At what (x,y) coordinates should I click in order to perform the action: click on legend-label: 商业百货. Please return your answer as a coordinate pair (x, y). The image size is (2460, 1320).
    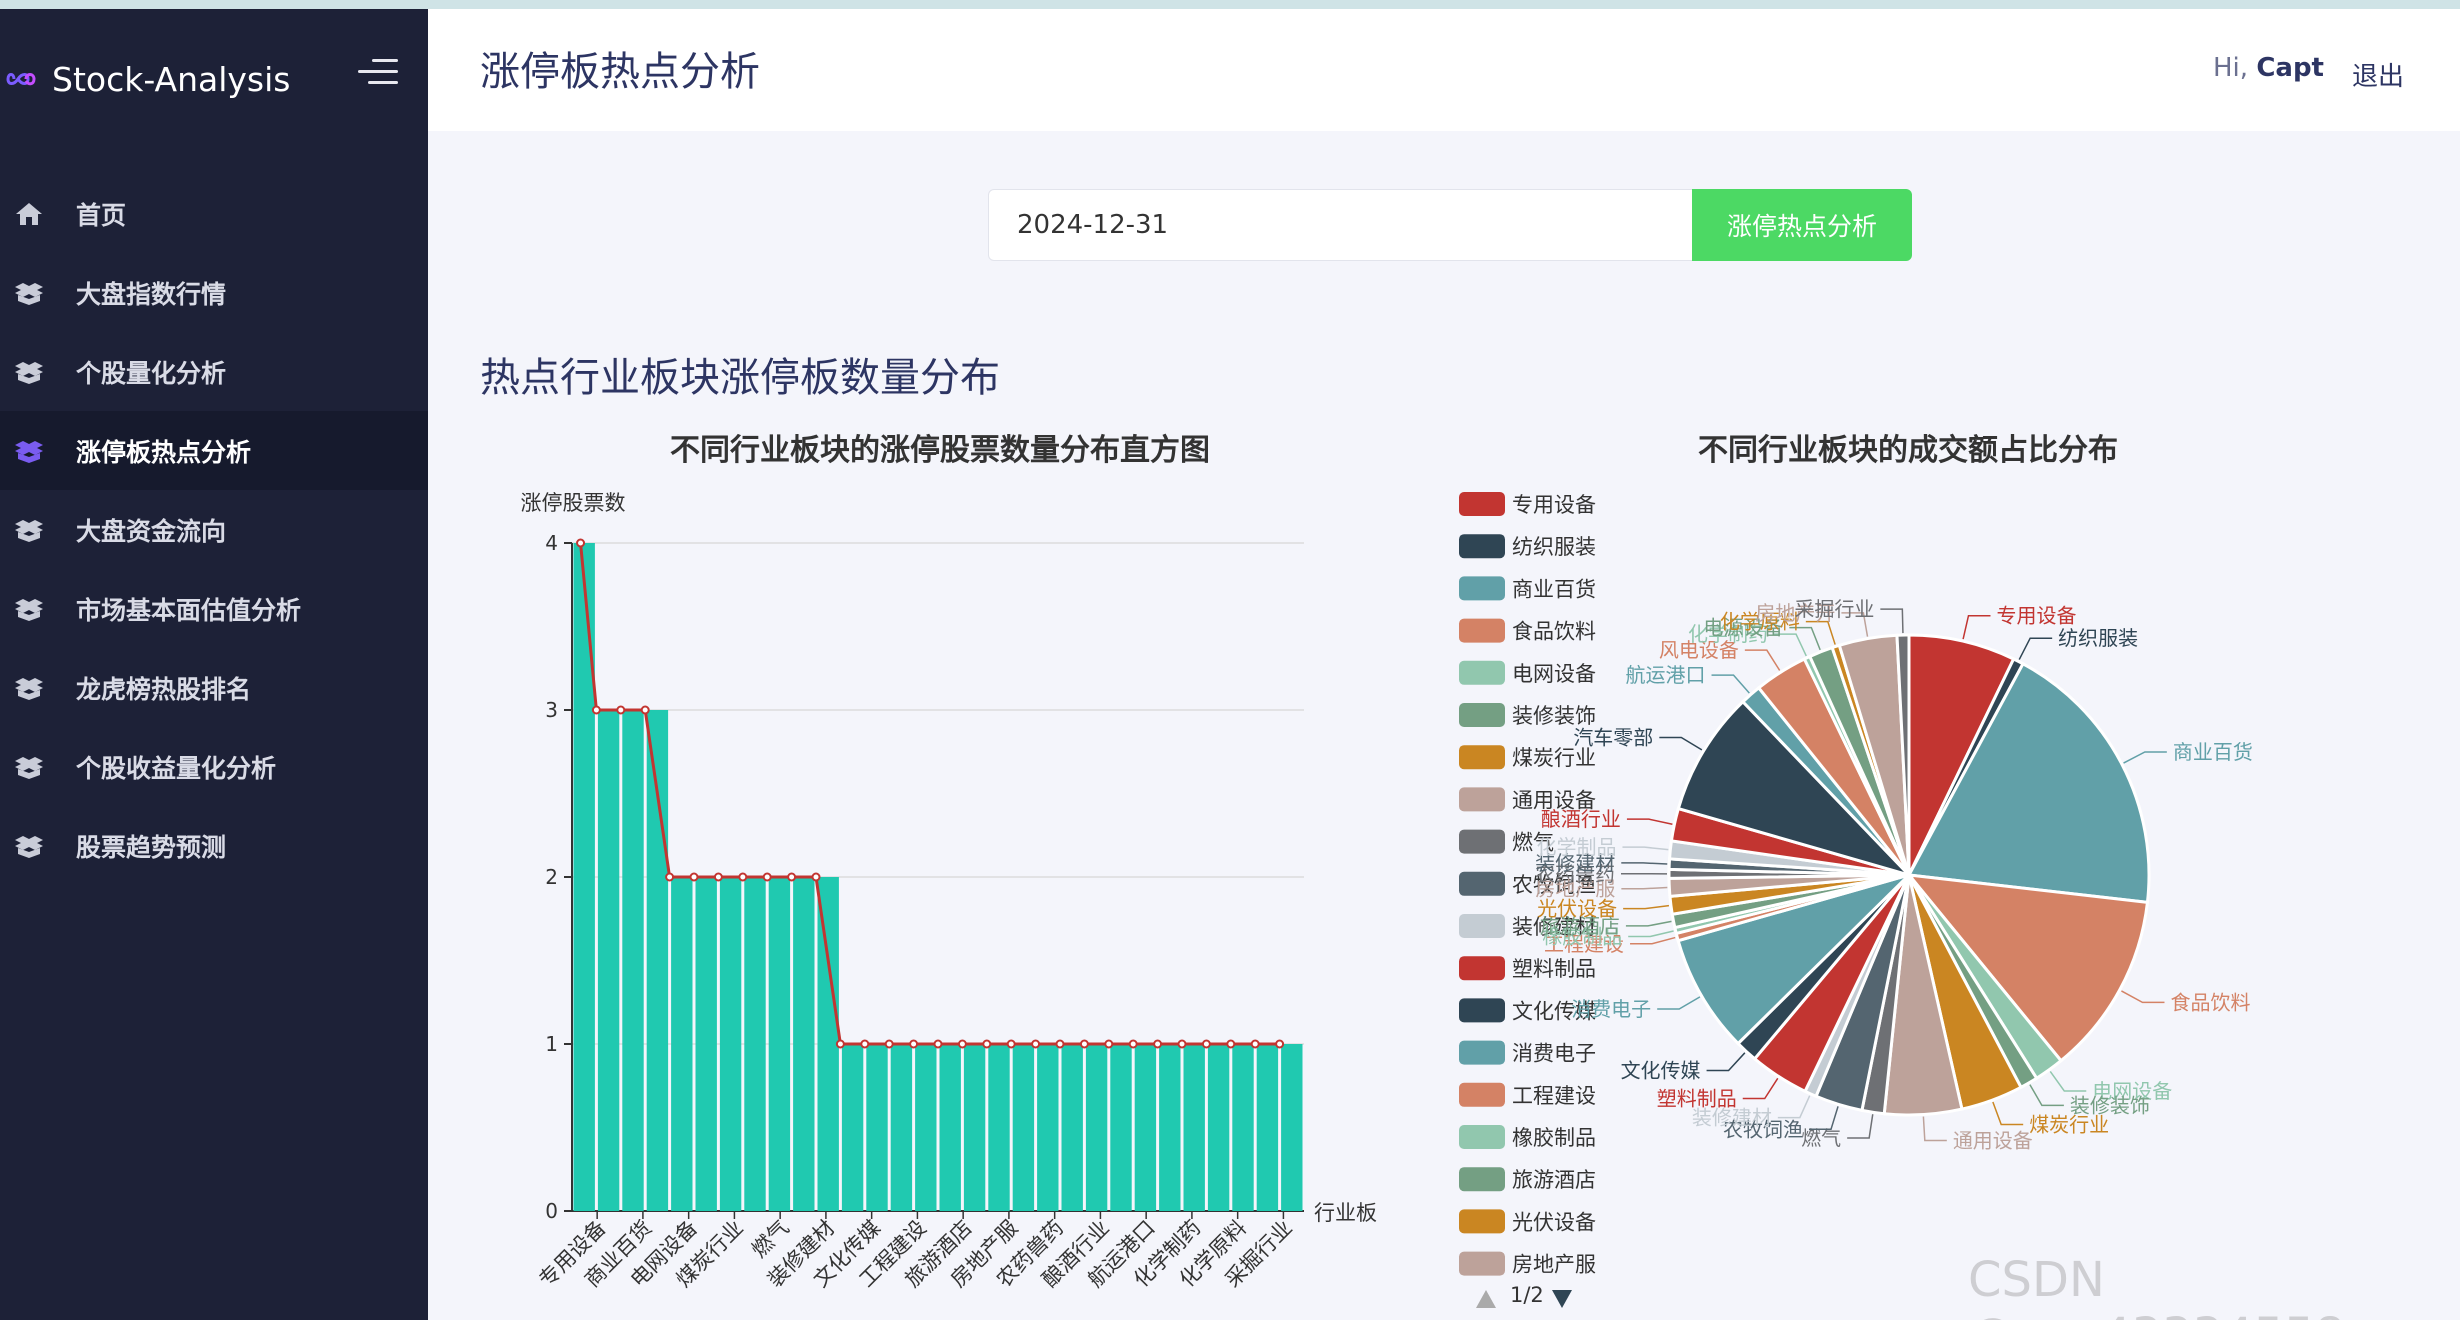
    Looking at the image, I should click on (1554, 589).